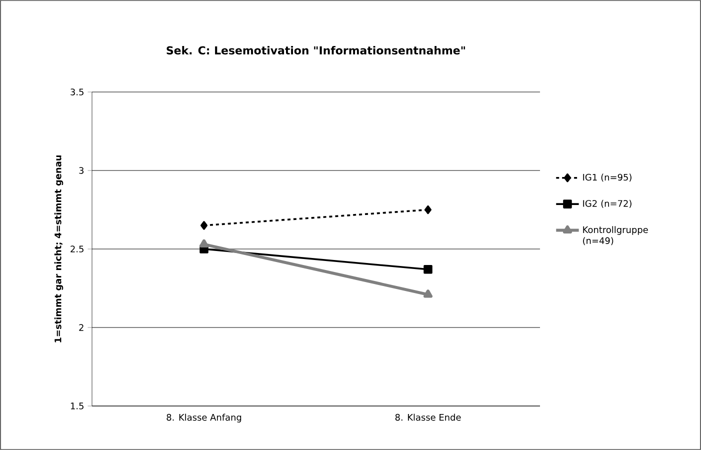 The height and width of the screenshot is (450, 701). What do you see at coordinates (428, 417) in the screenshot?
I see `x-tick-label: 8. Klasse Ende` at bounding box center [428, 417].